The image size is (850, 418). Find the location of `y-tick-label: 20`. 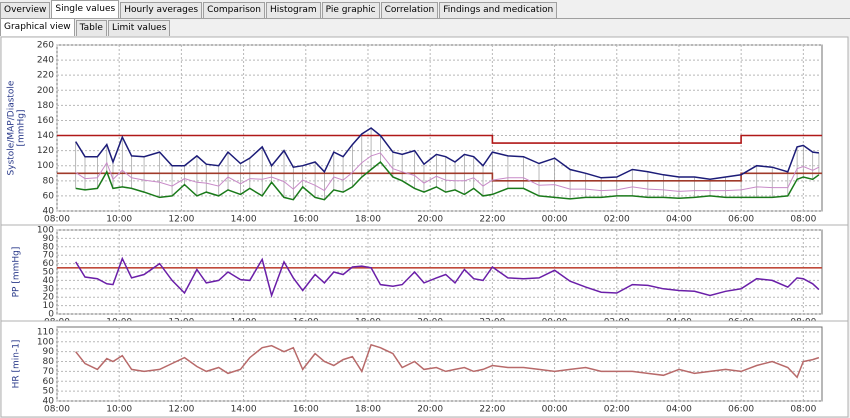

y-tick-label: 20 is located at coordinates (49, 298).